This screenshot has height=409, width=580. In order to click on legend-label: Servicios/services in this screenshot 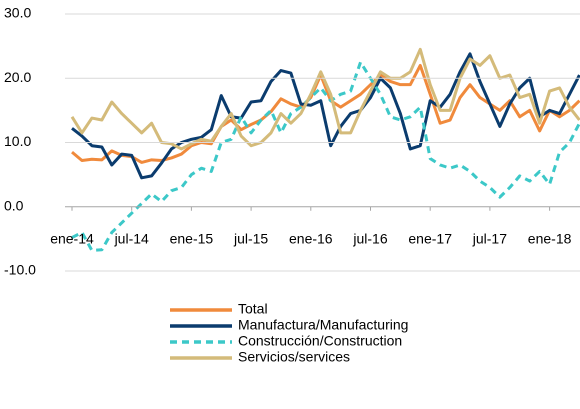, I will do `click(294, 357)`.